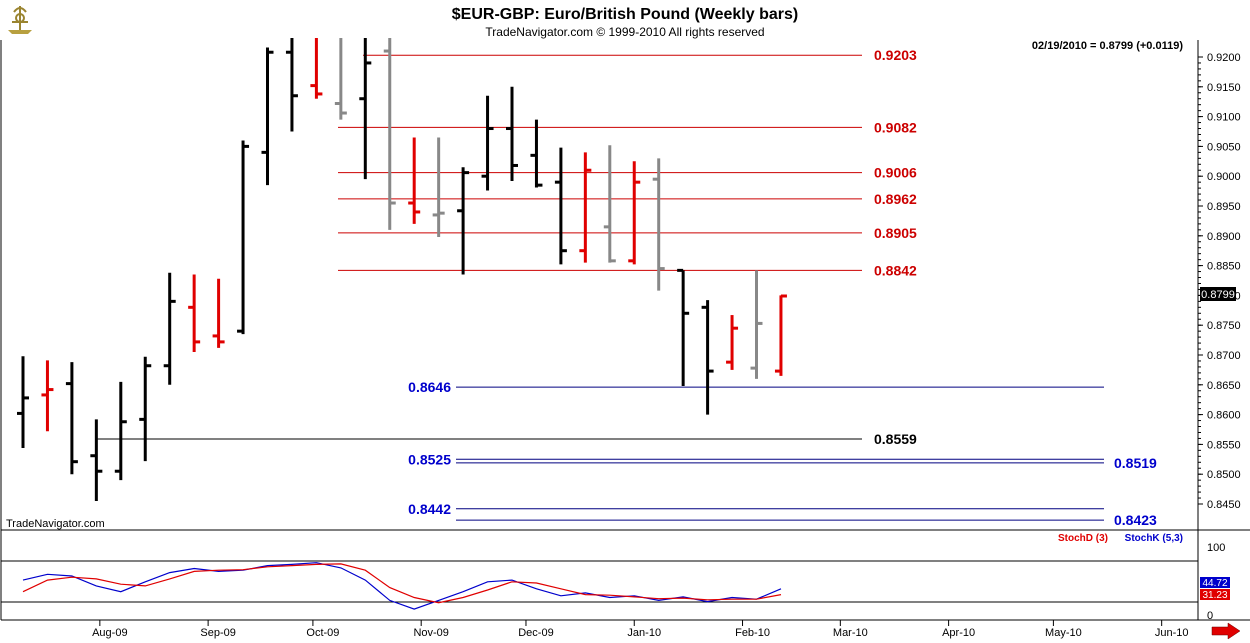 The image size is (1250, 643). What do you see at coordinates (535, 633) in the screenshot?
I see `x-tick-label: Dec-09` at bounding box center [535, 633].